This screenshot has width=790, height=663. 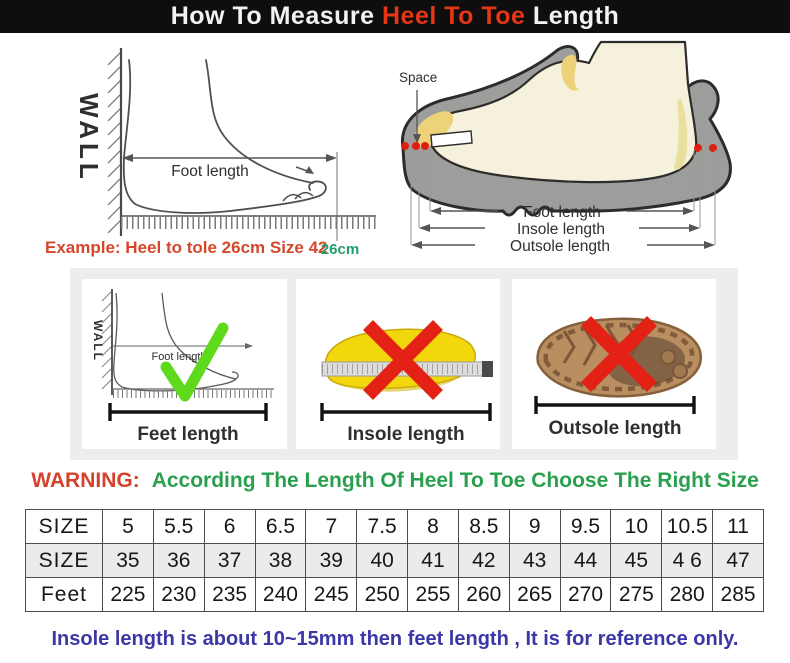 What do you see at coordinates (259, 121) in the screenshot?
I see `foot-instep` at bounding box center [259, 121].